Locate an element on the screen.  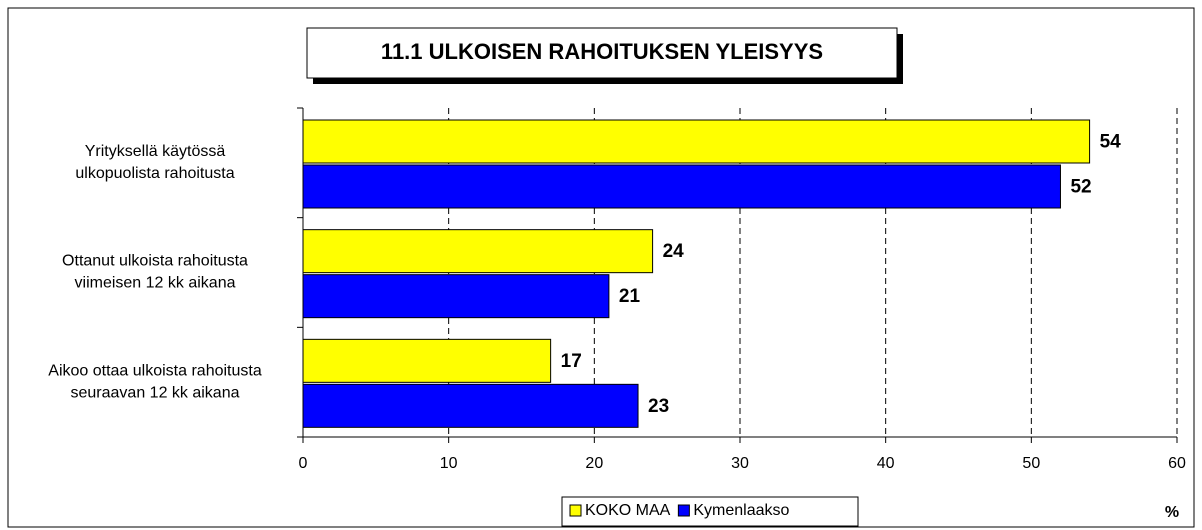
legend-box is located at coordinates (710, 511).